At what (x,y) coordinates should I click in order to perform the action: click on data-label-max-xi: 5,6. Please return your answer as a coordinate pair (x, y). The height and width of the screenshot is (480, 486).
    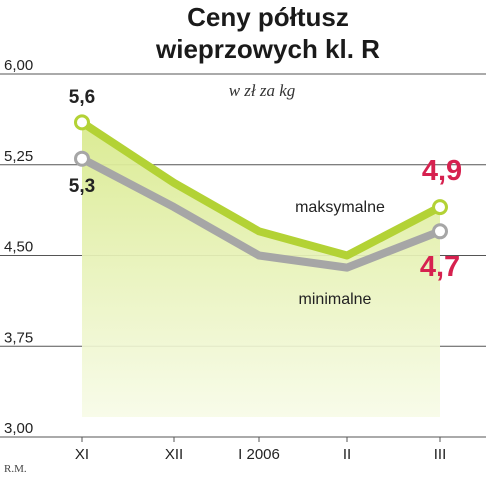
    Looking at the image, I should click on (82, 97).